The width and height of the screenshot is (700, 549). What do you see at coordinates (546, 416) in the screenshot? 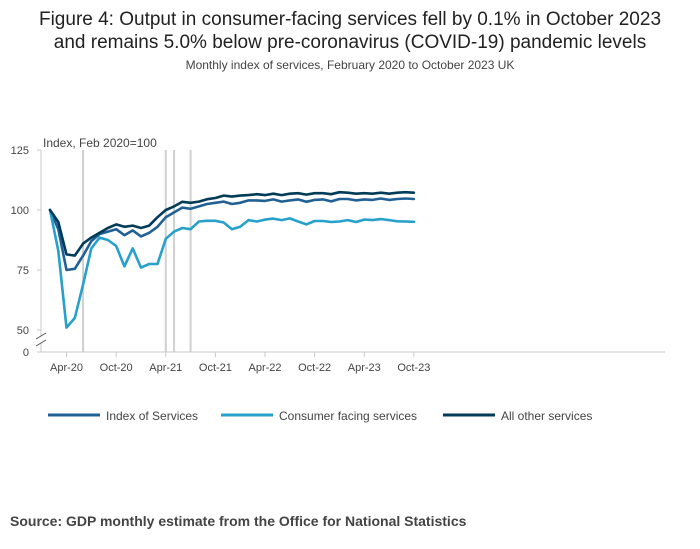
I see `legend-label-3: All other services` at bounding box center [546, 416].